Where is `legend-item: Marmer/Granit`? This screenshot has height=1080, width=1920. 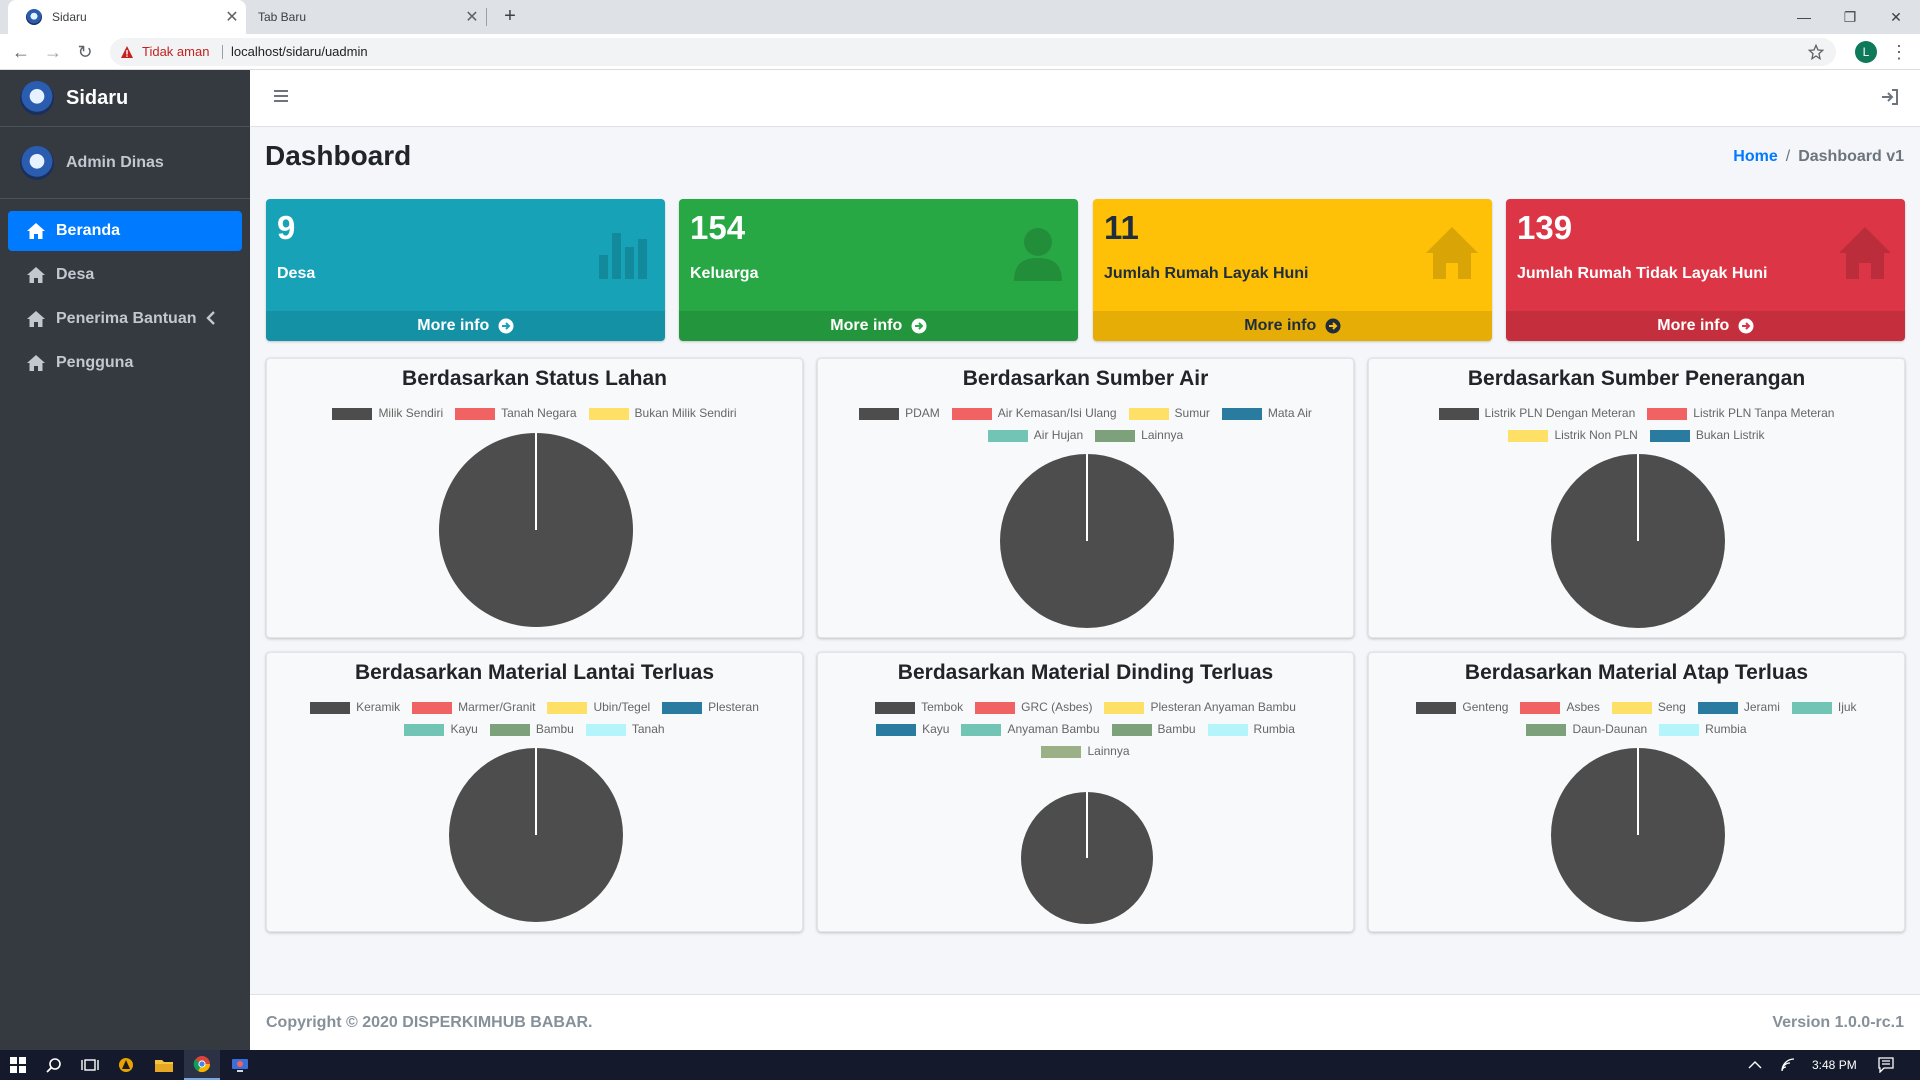 legend-item: Marmer/Granit is located at coordinates (473, 707).